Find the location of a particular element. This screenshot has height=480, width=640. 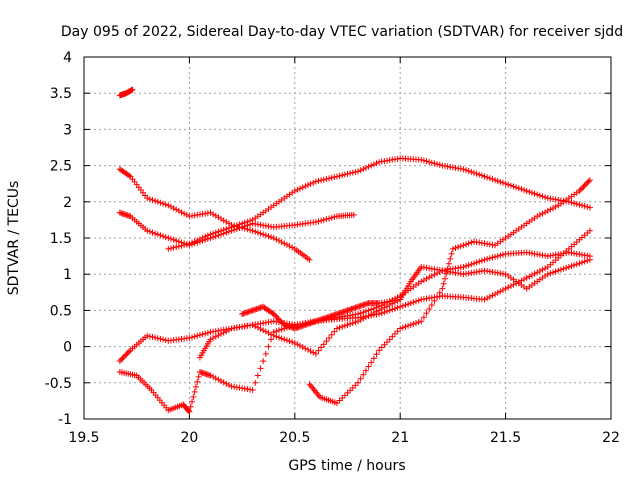

y-tick-label: 2 is located at coordinates (67, 203).